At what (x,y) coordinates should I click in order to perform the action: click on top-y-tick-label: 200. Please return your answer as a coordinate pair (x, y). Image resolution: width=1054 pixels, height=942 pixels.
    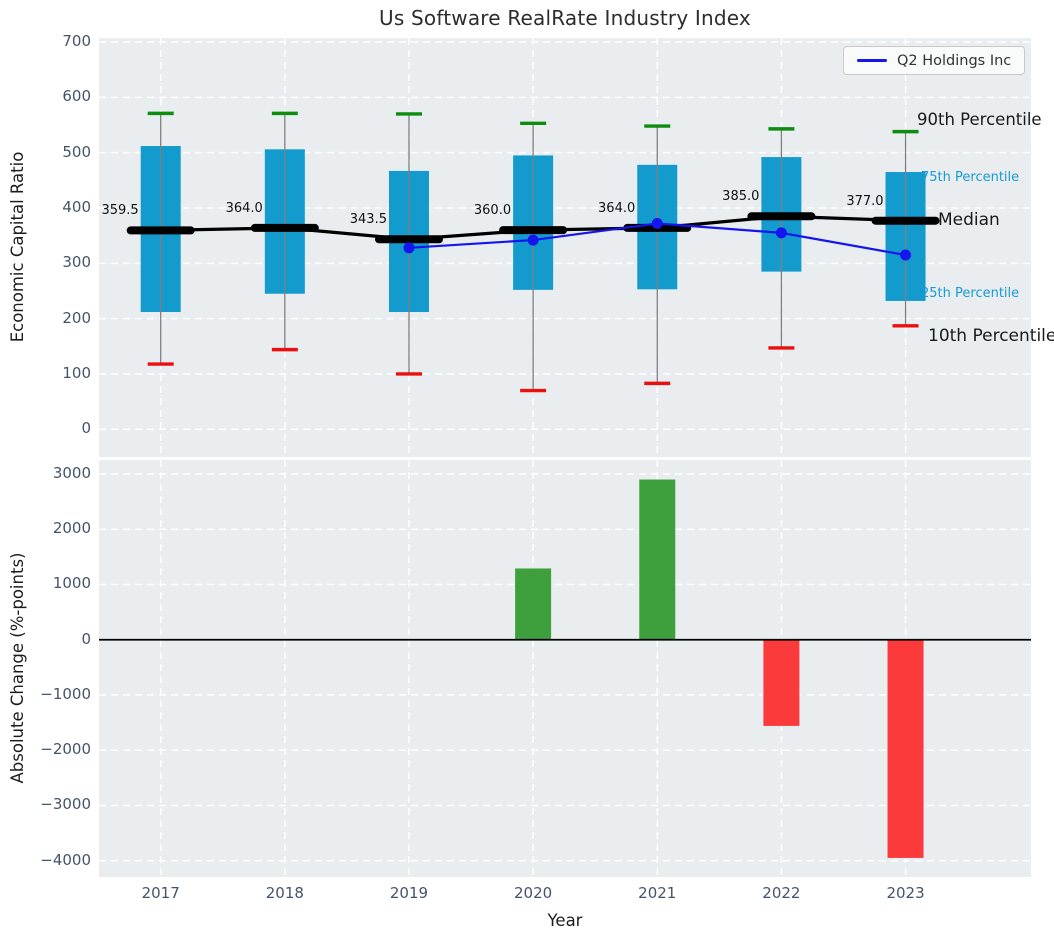
    Looking at the image, I should click on (76, 317).